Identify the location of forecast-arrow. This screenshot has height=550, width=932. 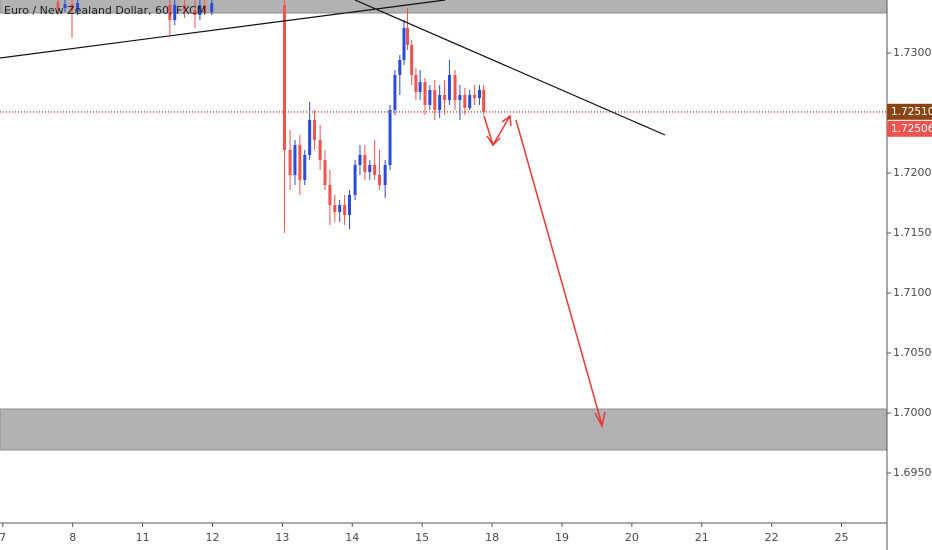
(559, 272).